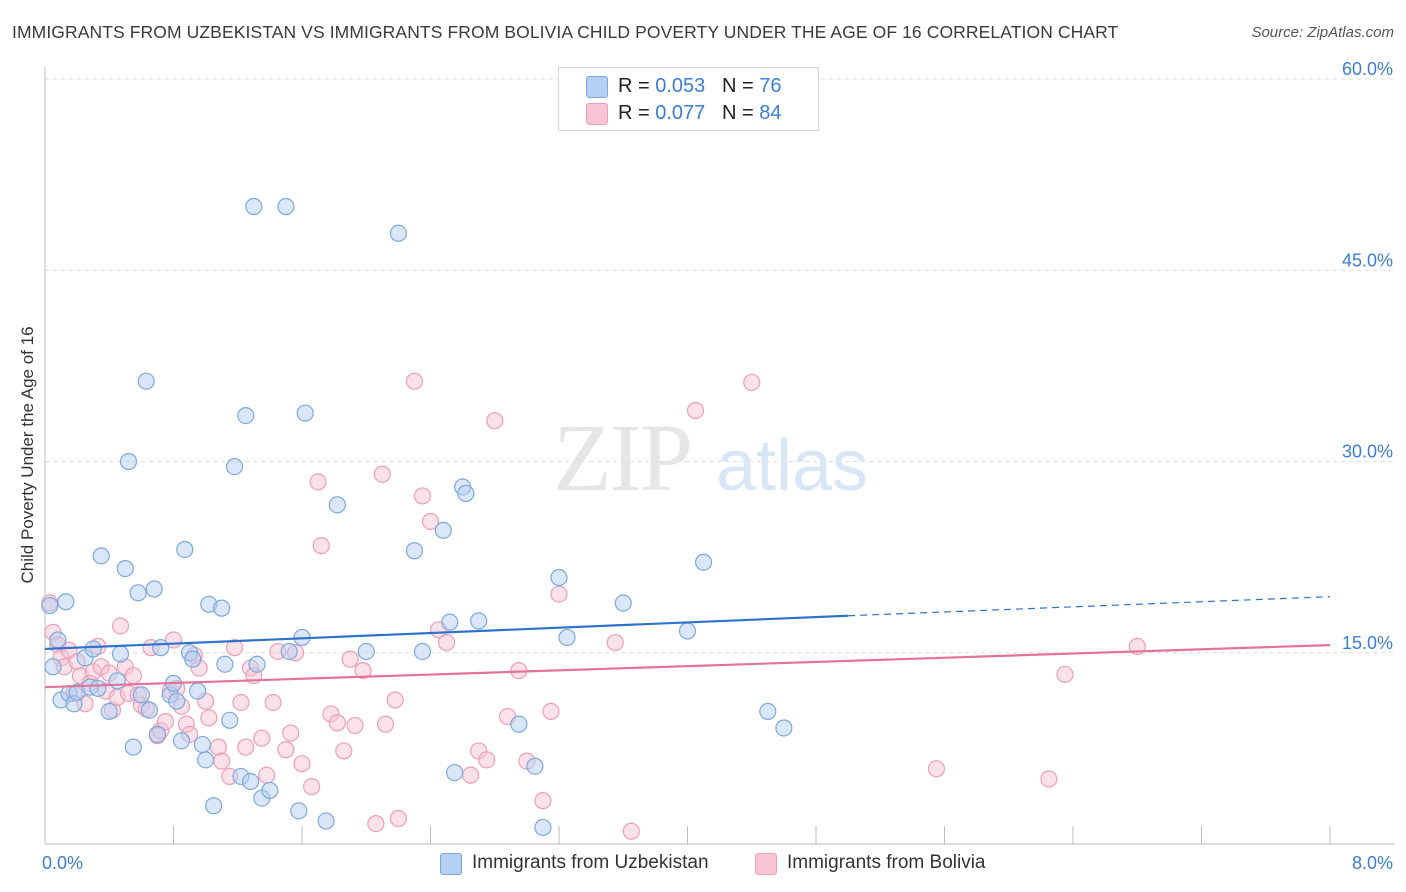 Image resolution: width=1406 pixels, height=892 pixels. Describe the element at coordinates (1367, 260) in the screenshot. I see `y-tick-label: 45.0%` at that location.